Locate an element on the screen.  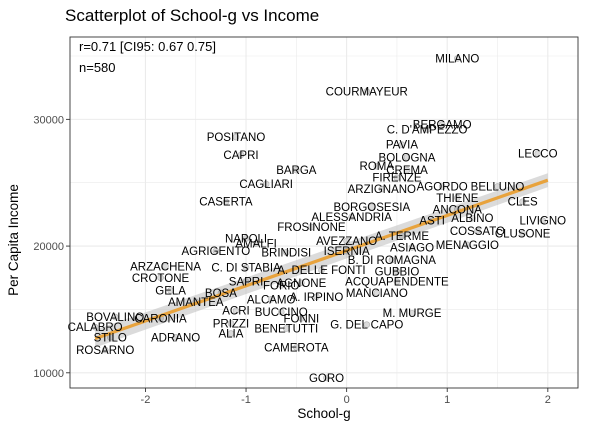
point-label: CAPRI is located at coordinates (240, 156).